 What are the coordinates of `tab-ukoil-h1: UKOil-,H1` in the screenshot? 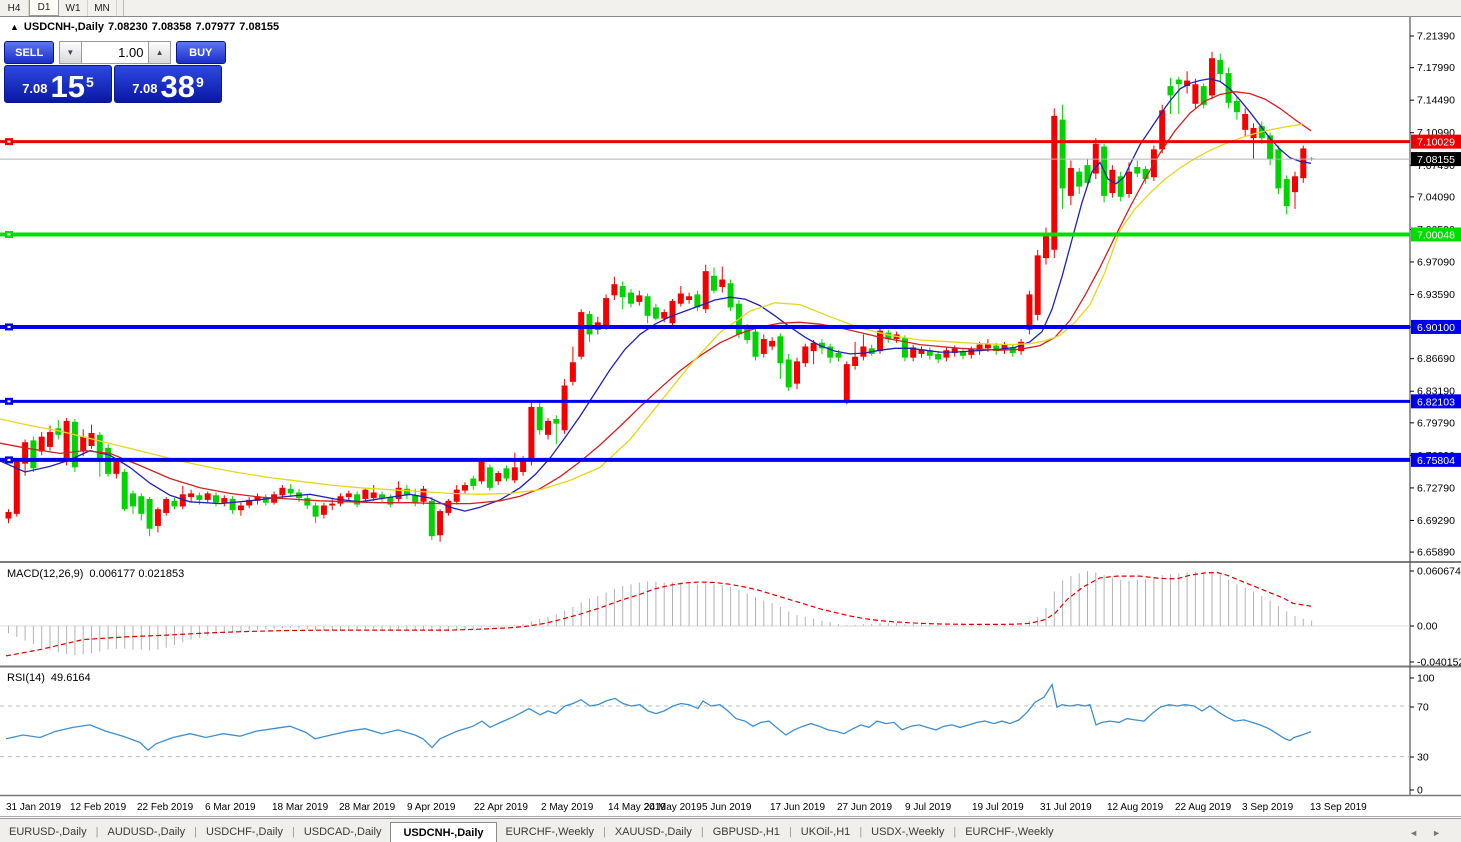 It's located at (825, 832).